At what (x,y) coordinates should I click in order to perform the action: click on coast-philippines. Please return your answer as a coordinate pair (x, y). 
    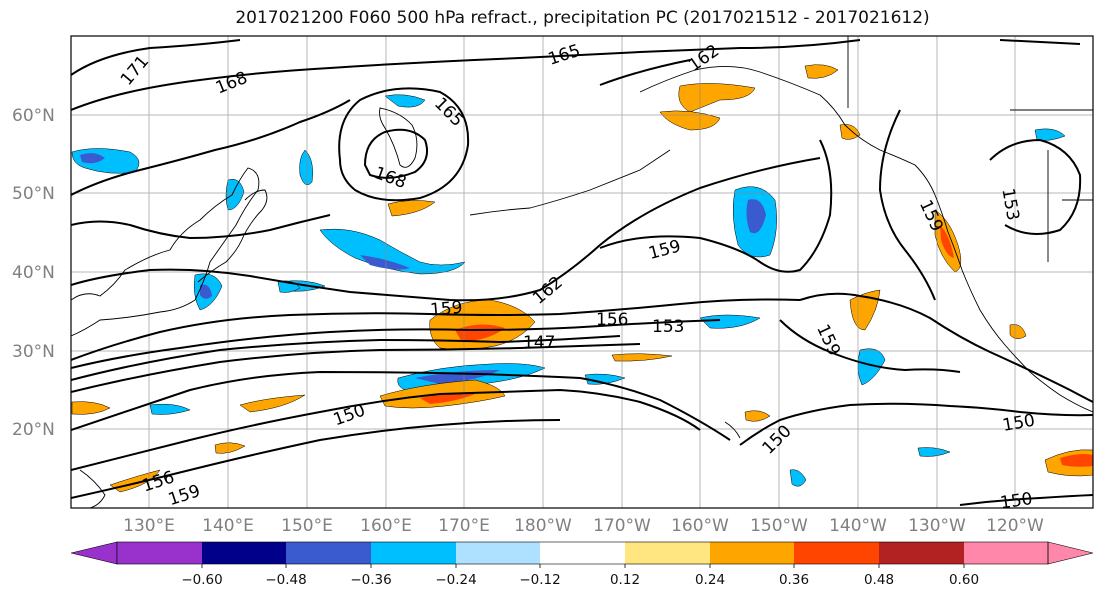
    Looking at the image, I should click on (92, 488).